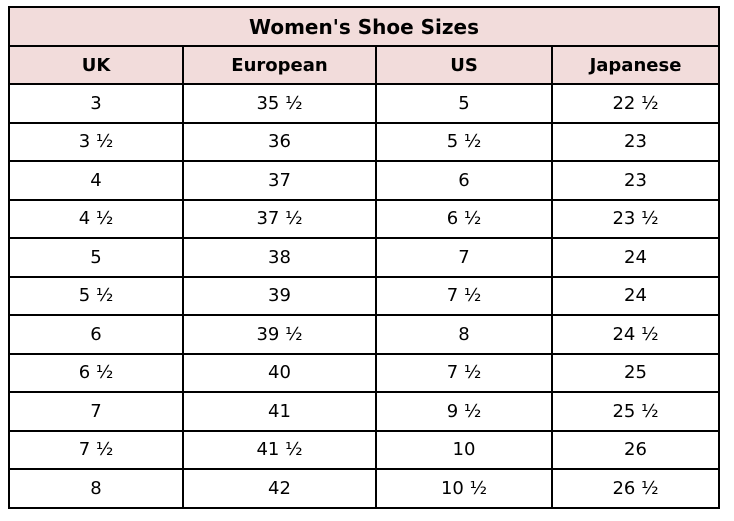 This screenshot has height=521, width=734. I want to click on table-row: 6 39 ½ 8 24 ½, so click(364, 334).